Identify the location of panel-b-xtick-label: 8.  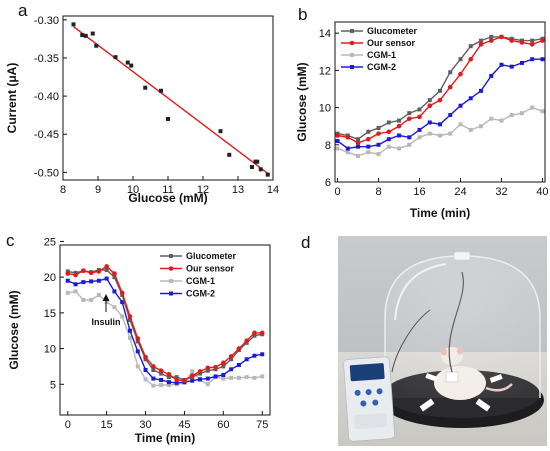
(378, 192).